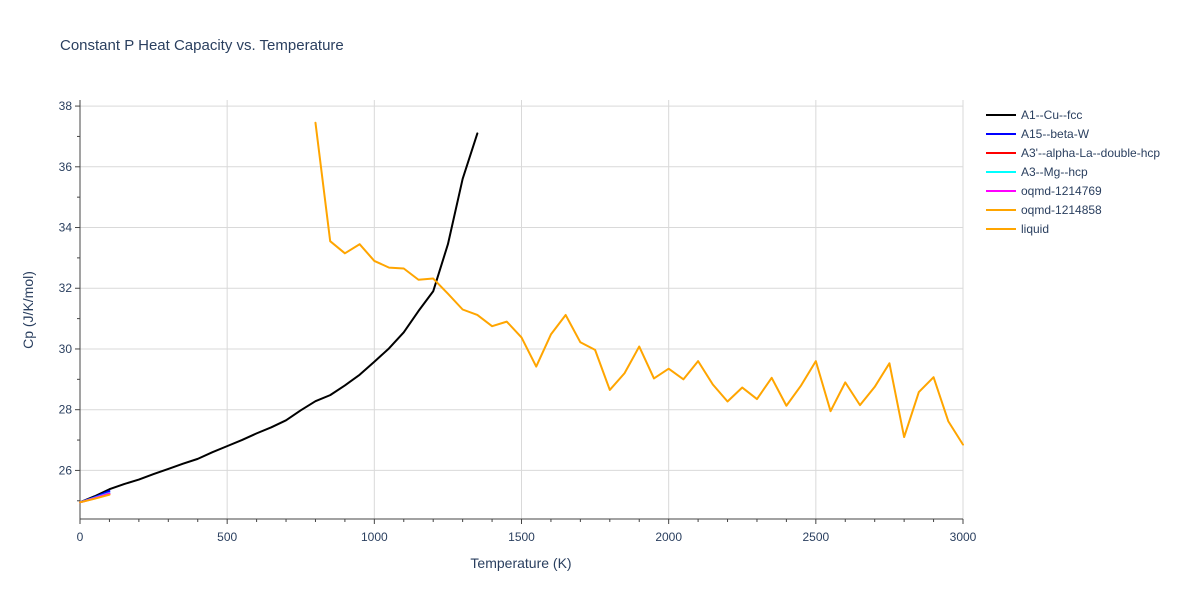  Describe the element at coordinates (227, 537) in the screenshot. I see `x-tick-label: 500` at that location.